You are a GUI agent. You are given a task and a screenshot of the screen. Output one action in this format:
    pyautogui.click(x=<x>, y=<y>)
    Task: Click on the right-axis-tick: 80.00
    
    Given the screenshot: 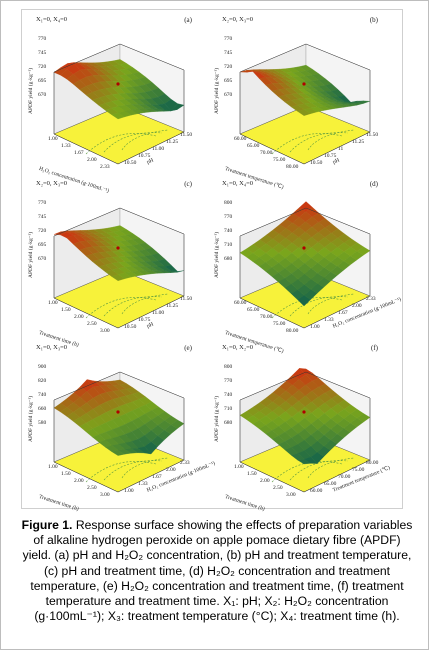 What is the action you would take?
    pyautogui.click(x=372, y=463)
    